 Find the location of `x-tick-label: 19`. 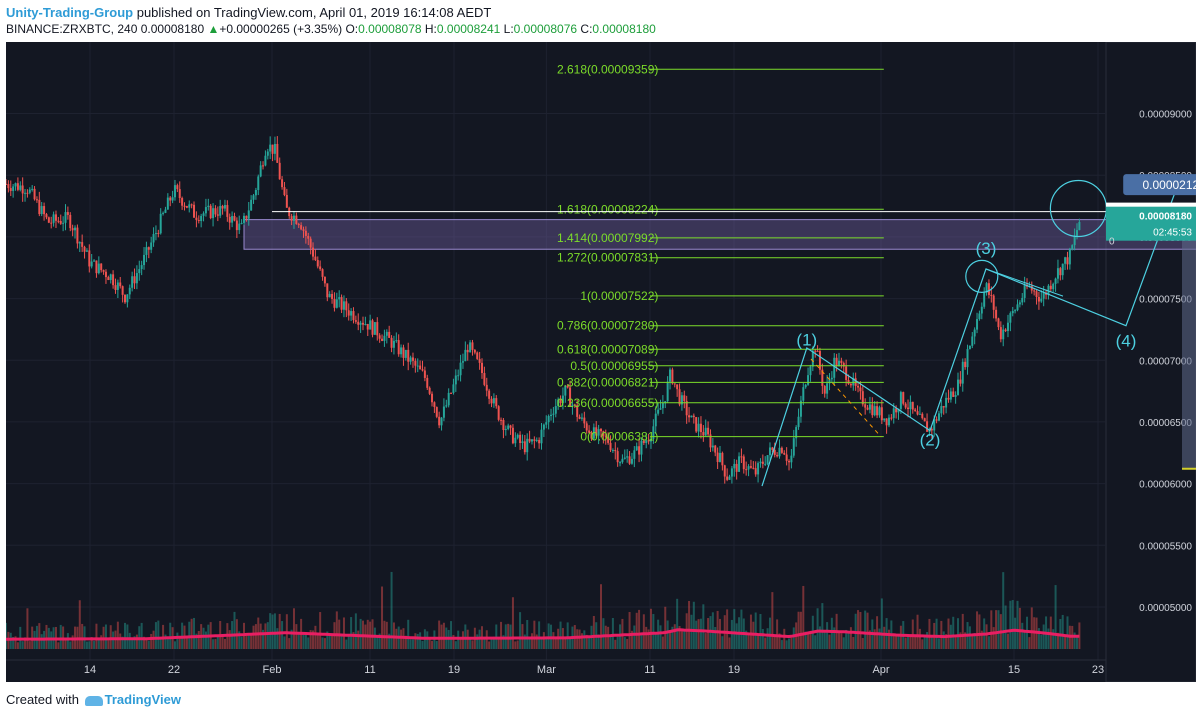

x-tick-label: 19 is located at coordinates (454, 670).